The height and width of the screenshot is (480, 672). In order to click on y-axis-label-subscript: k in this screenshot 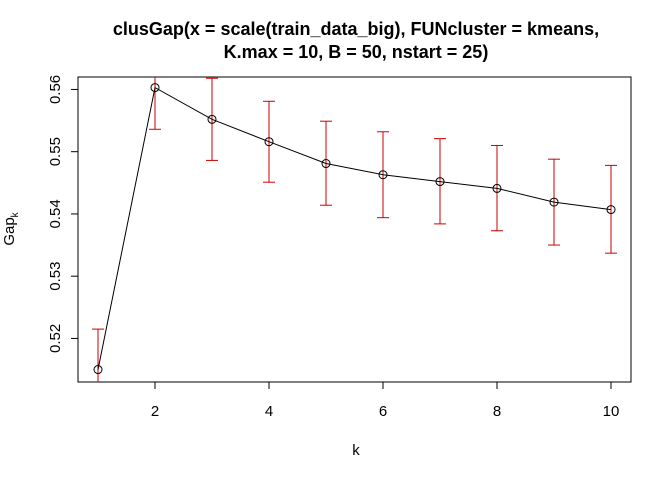, I will do `click(15, 214)`.